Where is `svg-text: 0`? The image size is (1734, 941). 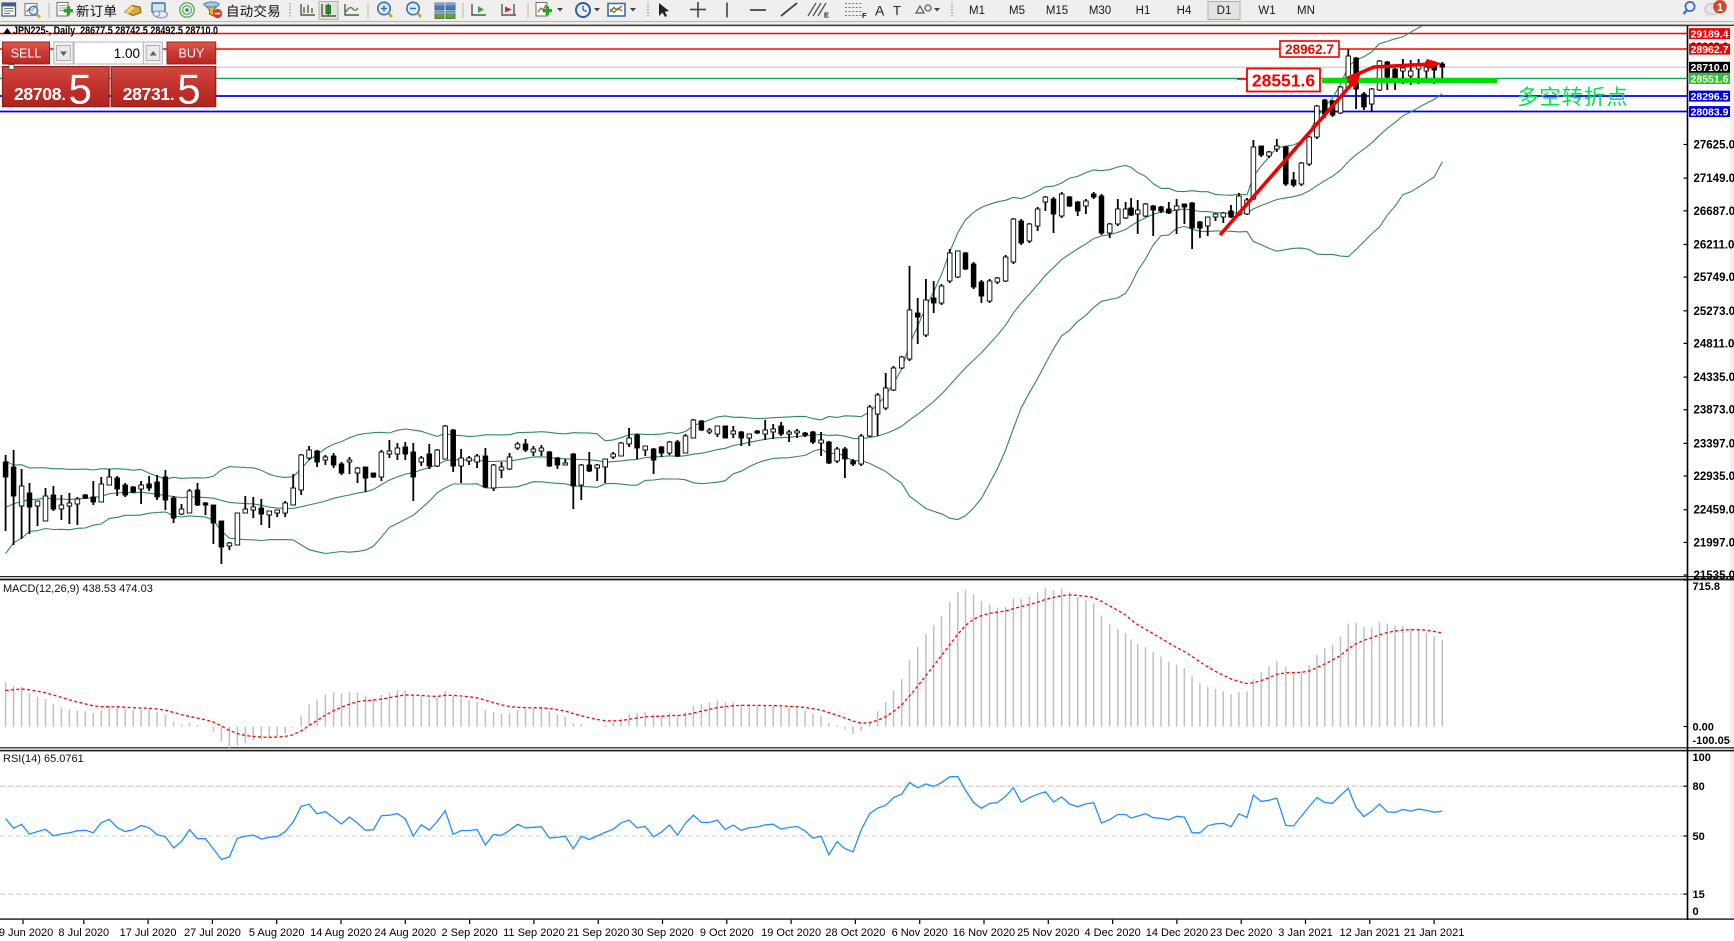
svg-text: 0 is located at coordinates (1696, 912).